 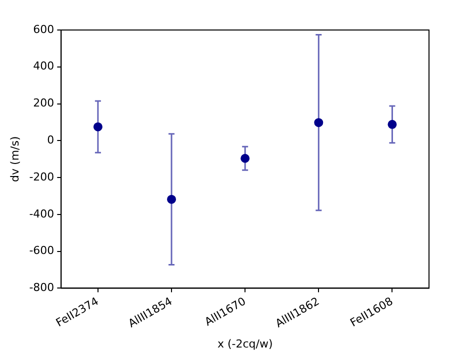 I want to click on y-tick-label: 200, so click(x=43, y=103).